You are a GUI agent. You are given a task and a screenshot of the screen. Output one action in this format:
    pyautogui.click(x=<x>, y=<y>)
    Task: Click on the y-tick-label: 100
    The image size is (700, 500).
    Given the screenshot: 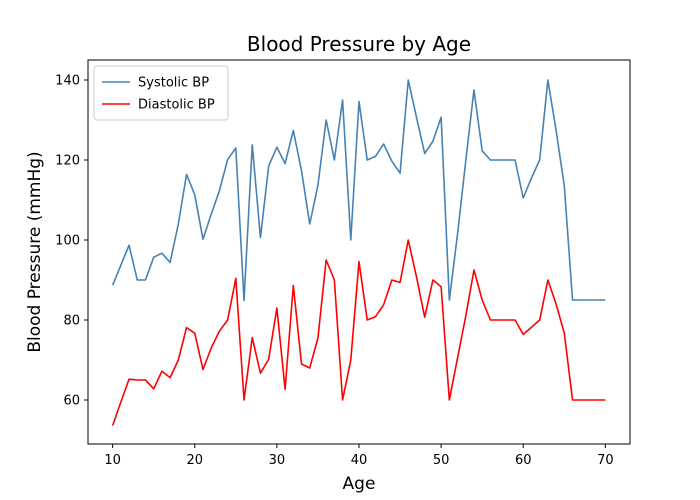 What is the action you would take?
    pyautogui.click(x=67, y=241)
    